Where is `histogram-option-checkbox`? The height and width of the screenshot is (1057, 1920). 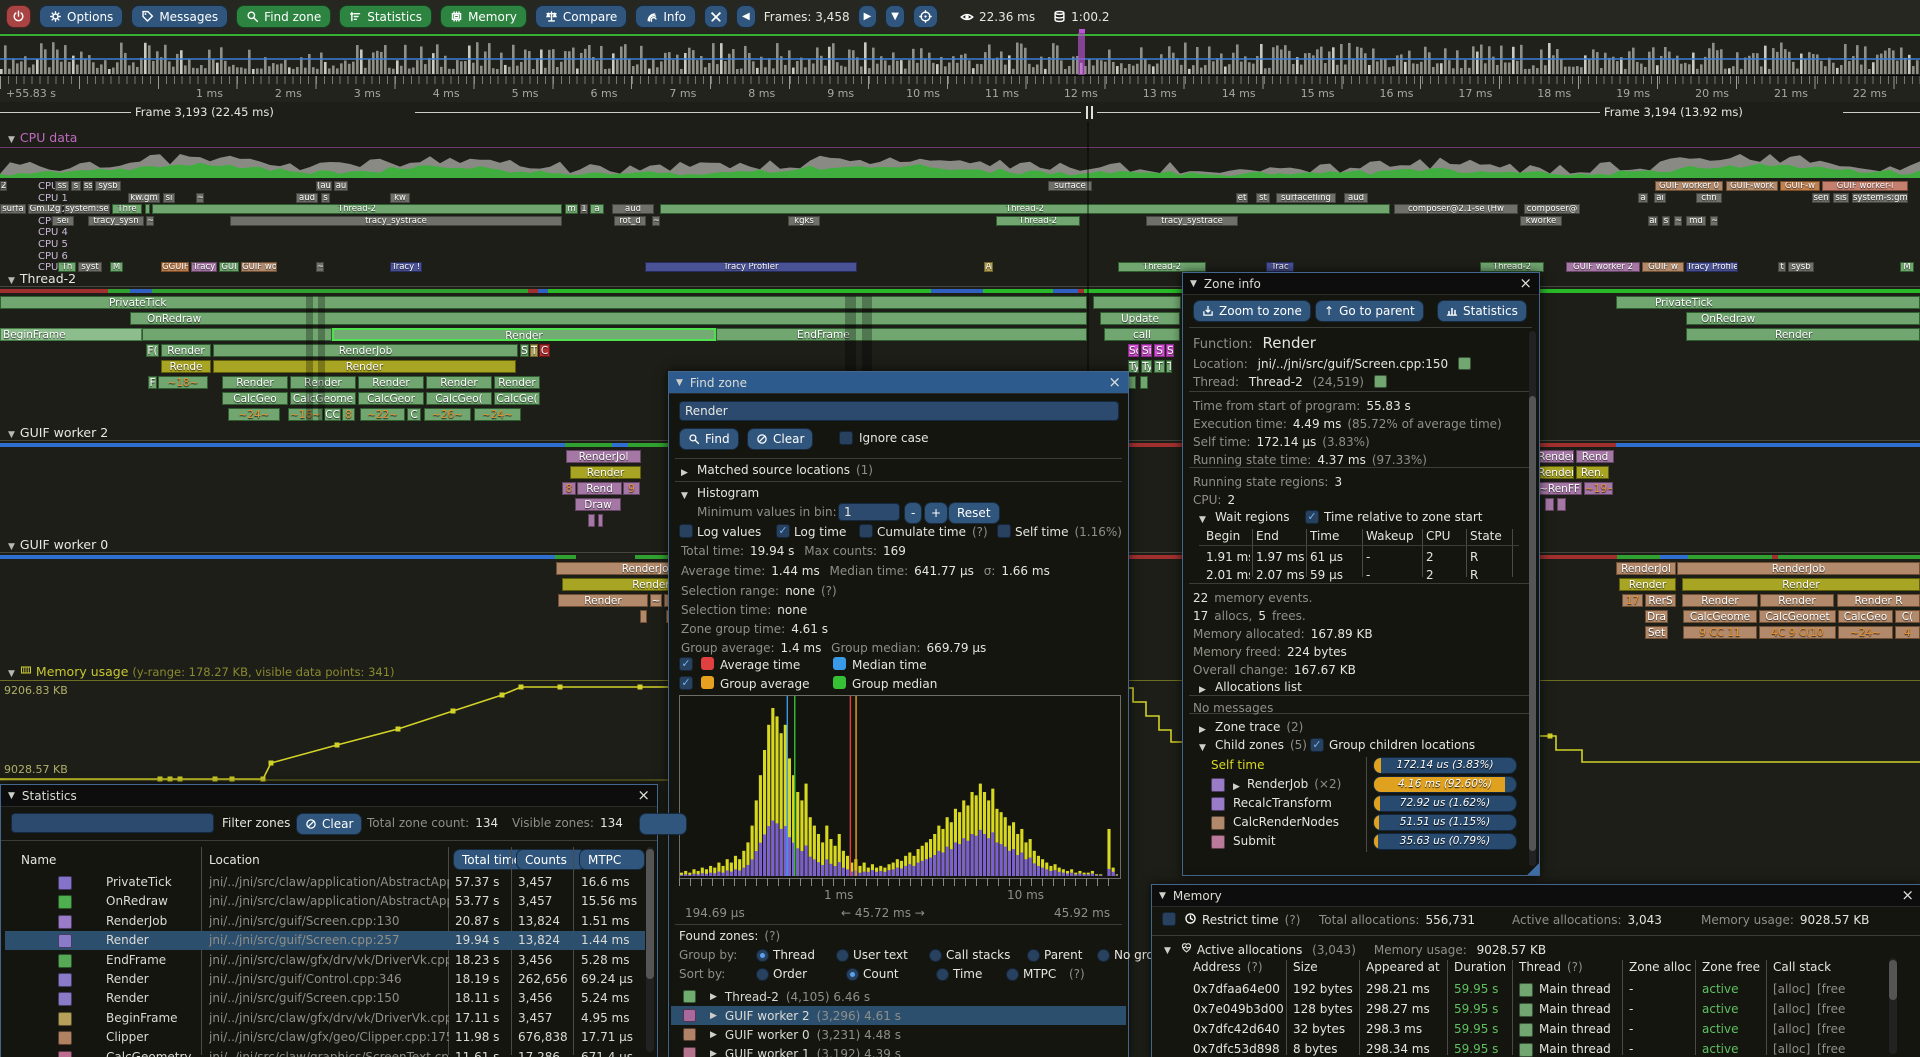 histogram-option-checkbox is located at coordinates (1004, 531).